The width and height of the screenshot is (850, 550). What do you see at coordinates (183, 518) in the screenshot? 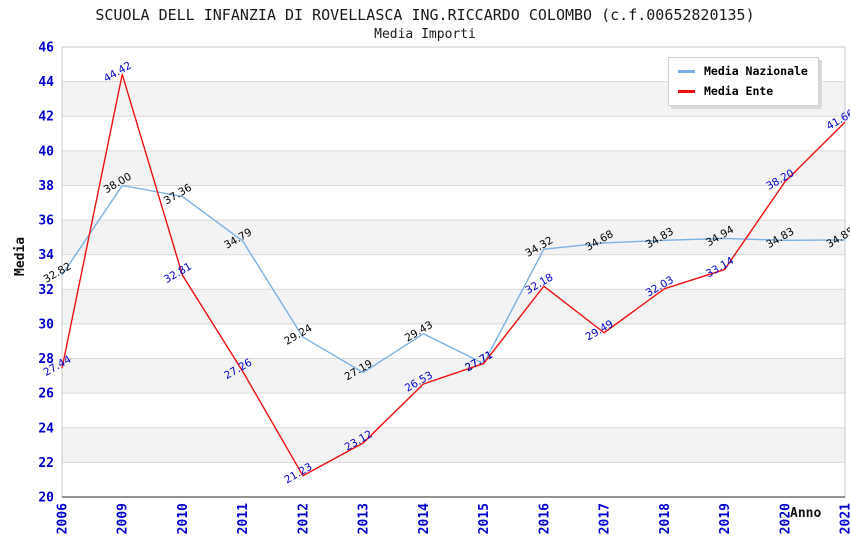
I see `x-tick-label: 2010` at bounding box center [183, 518].